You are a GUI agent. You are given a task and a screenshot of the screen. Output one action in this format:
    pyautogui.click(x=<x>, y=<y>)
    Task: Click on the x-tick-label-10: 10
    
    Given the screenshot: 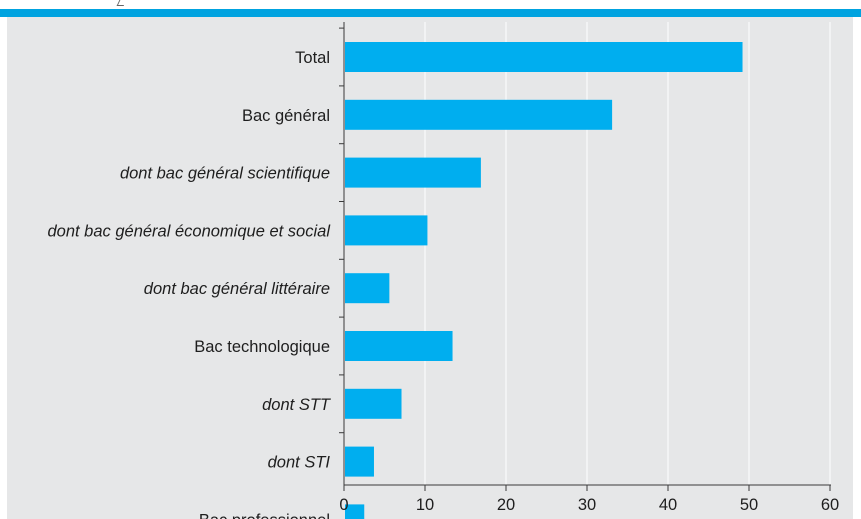 What is the action you would take?
    pyautogui.click(x=425, y=505)
    